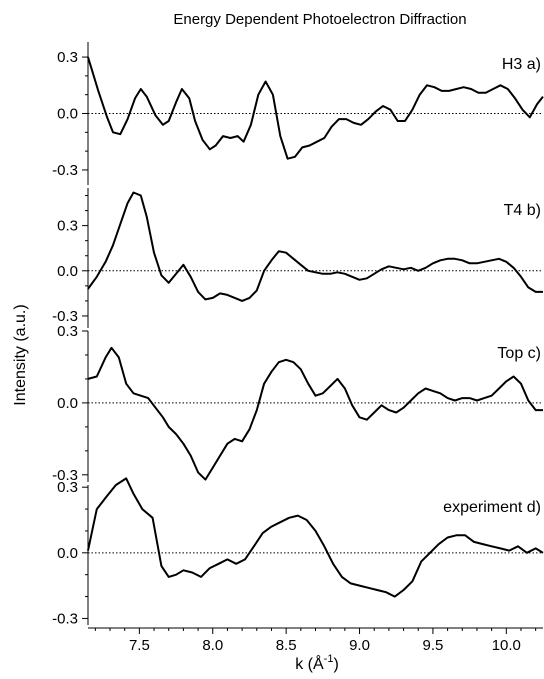  Describe the element at coordinates (521, 64) in the screenshot. I see `panel-label: H3 a)` at that location.